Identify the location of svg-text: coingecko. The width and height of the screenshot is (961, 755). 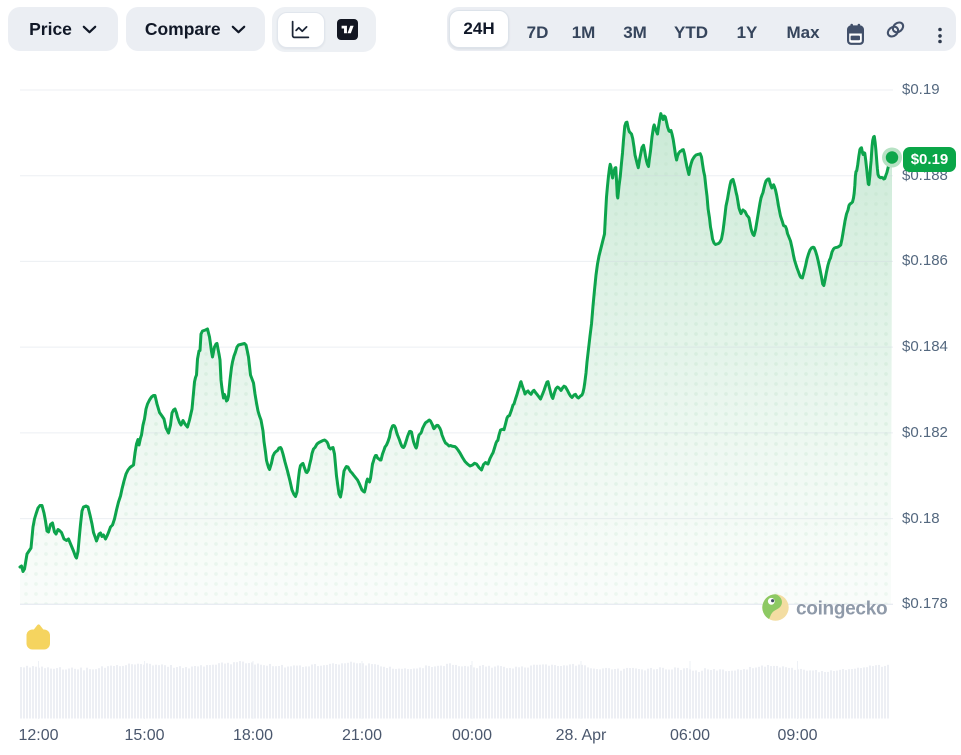
(841, 609).